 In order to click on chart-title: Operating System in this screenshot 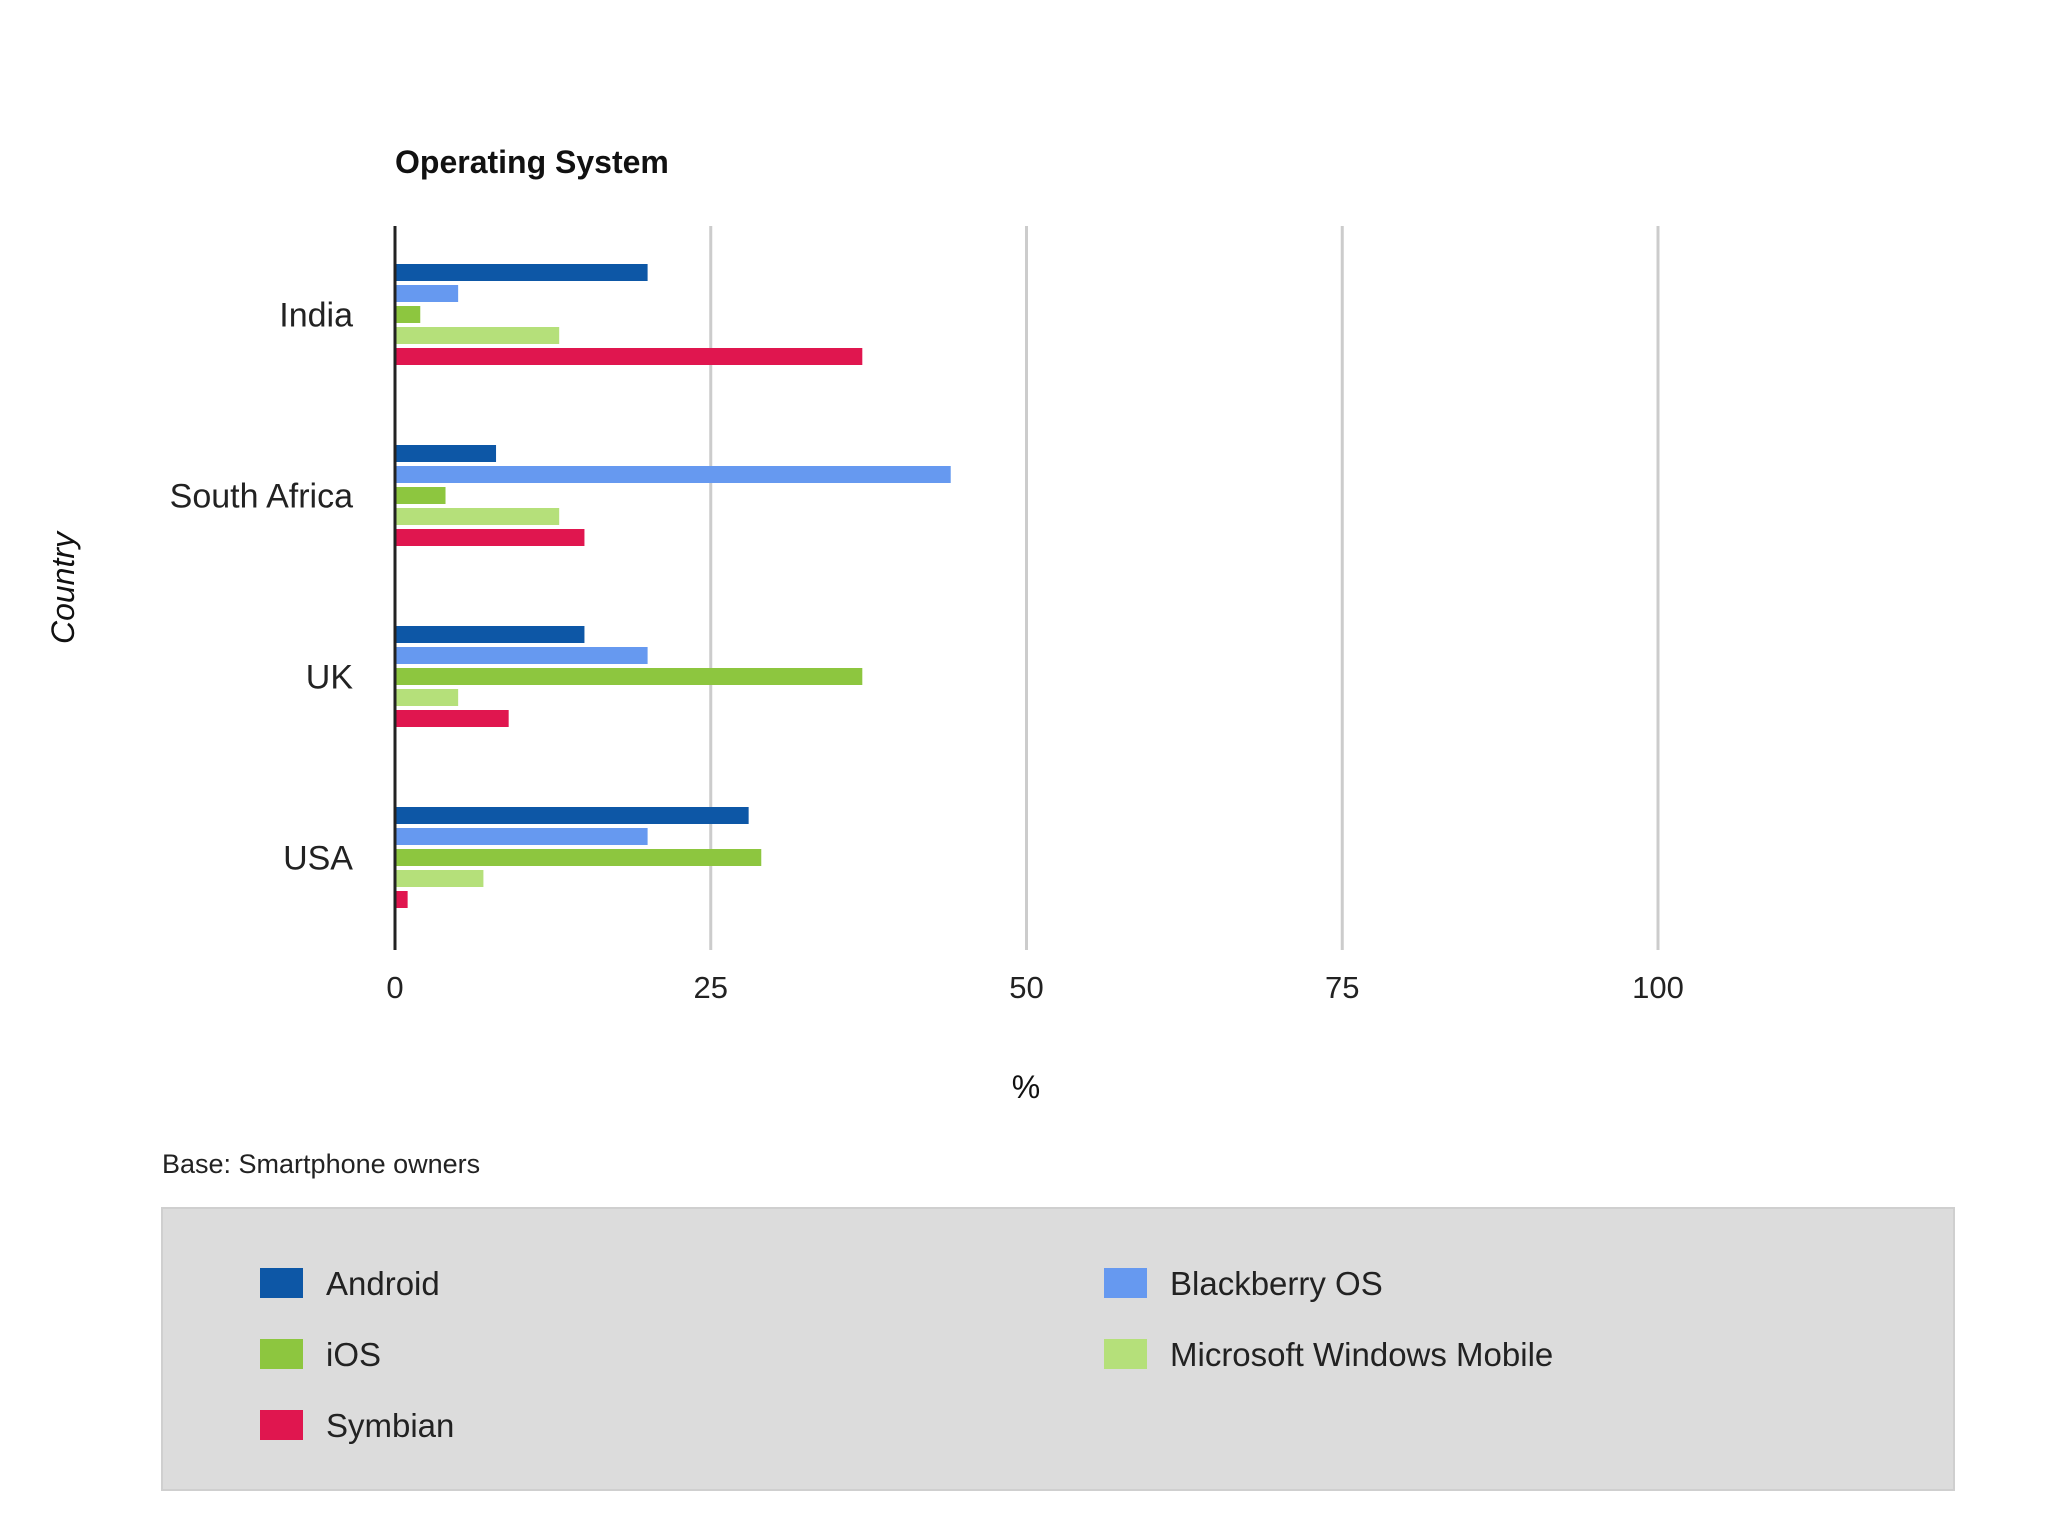, I will do `click(532, 162)`.